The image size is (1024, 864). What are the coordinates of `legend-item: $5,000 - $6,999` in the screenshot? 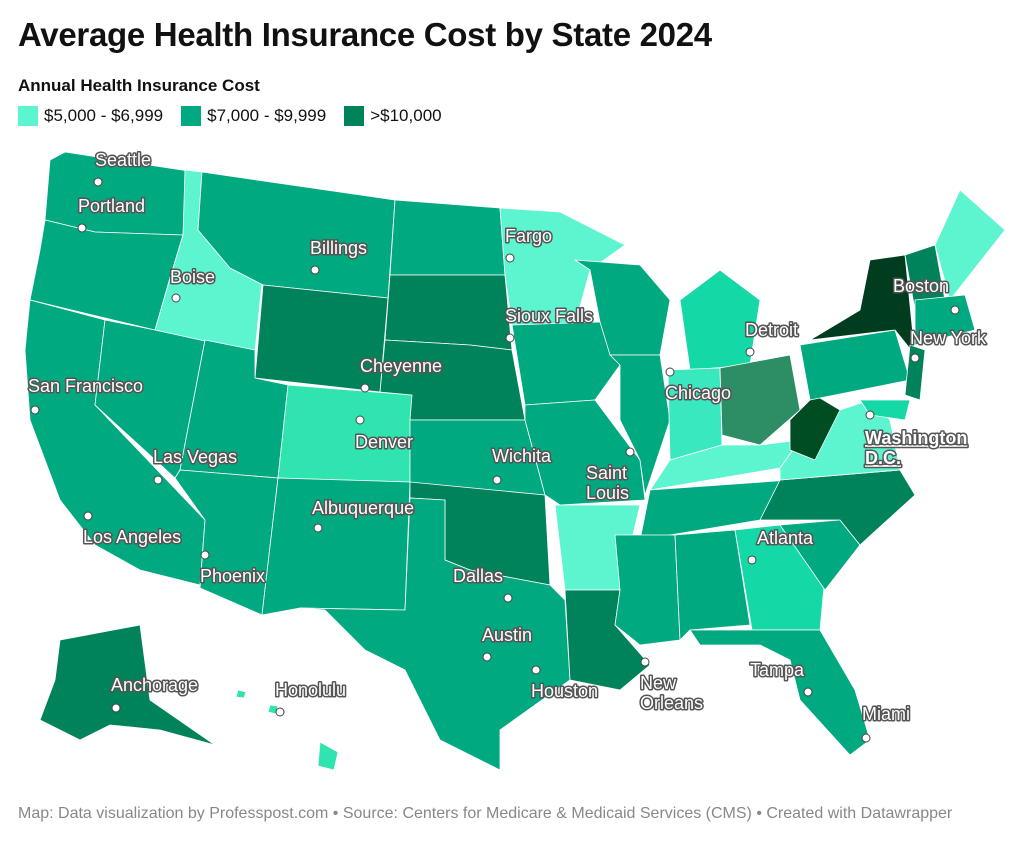 It's located at (90, 116).